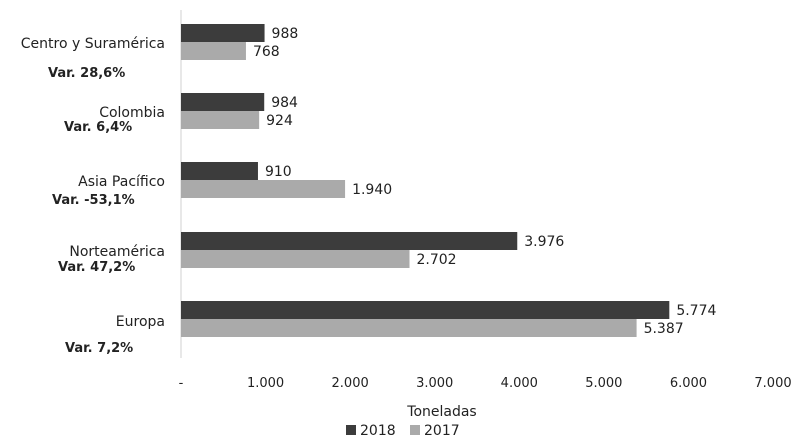  What do you see at coordinates (220, 120) in the screenshot?
I see `bar-2017-colombia` at bounding box center [220, 120].